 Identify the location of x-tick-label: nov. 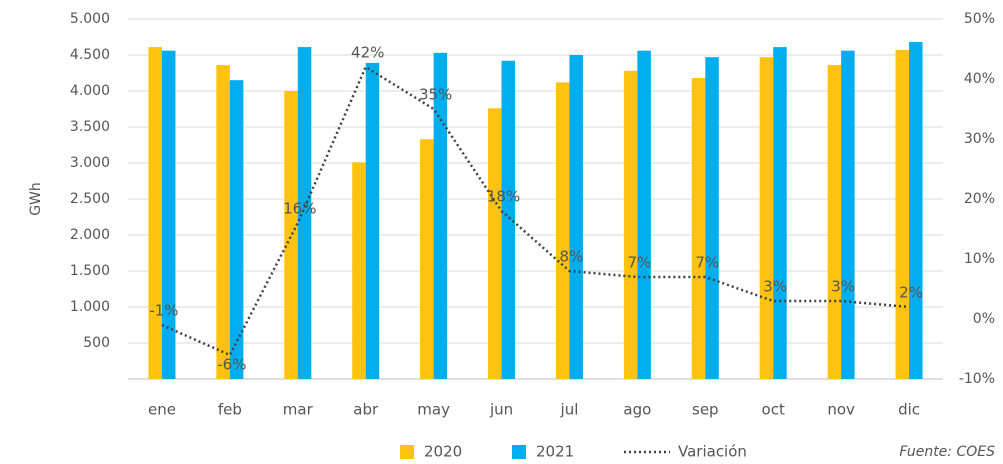
(841, 410).